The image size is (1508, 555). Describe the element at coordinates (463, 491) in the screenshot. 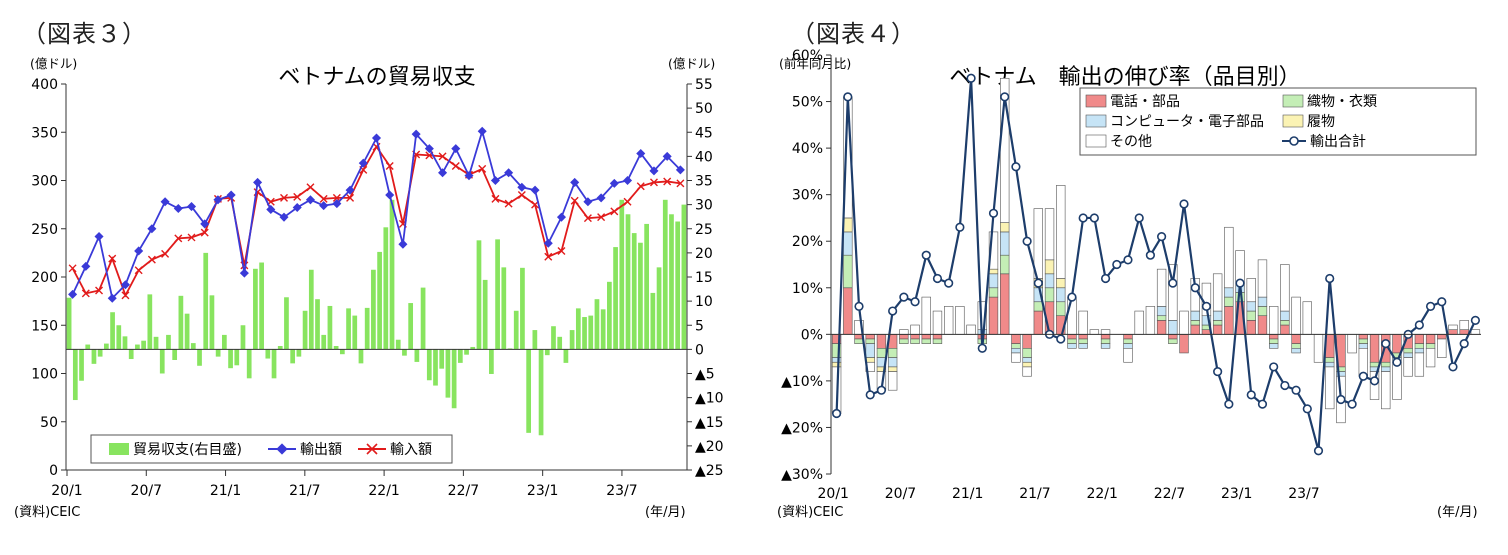

I see `x-axis-tick-label: 22/7` at that location.